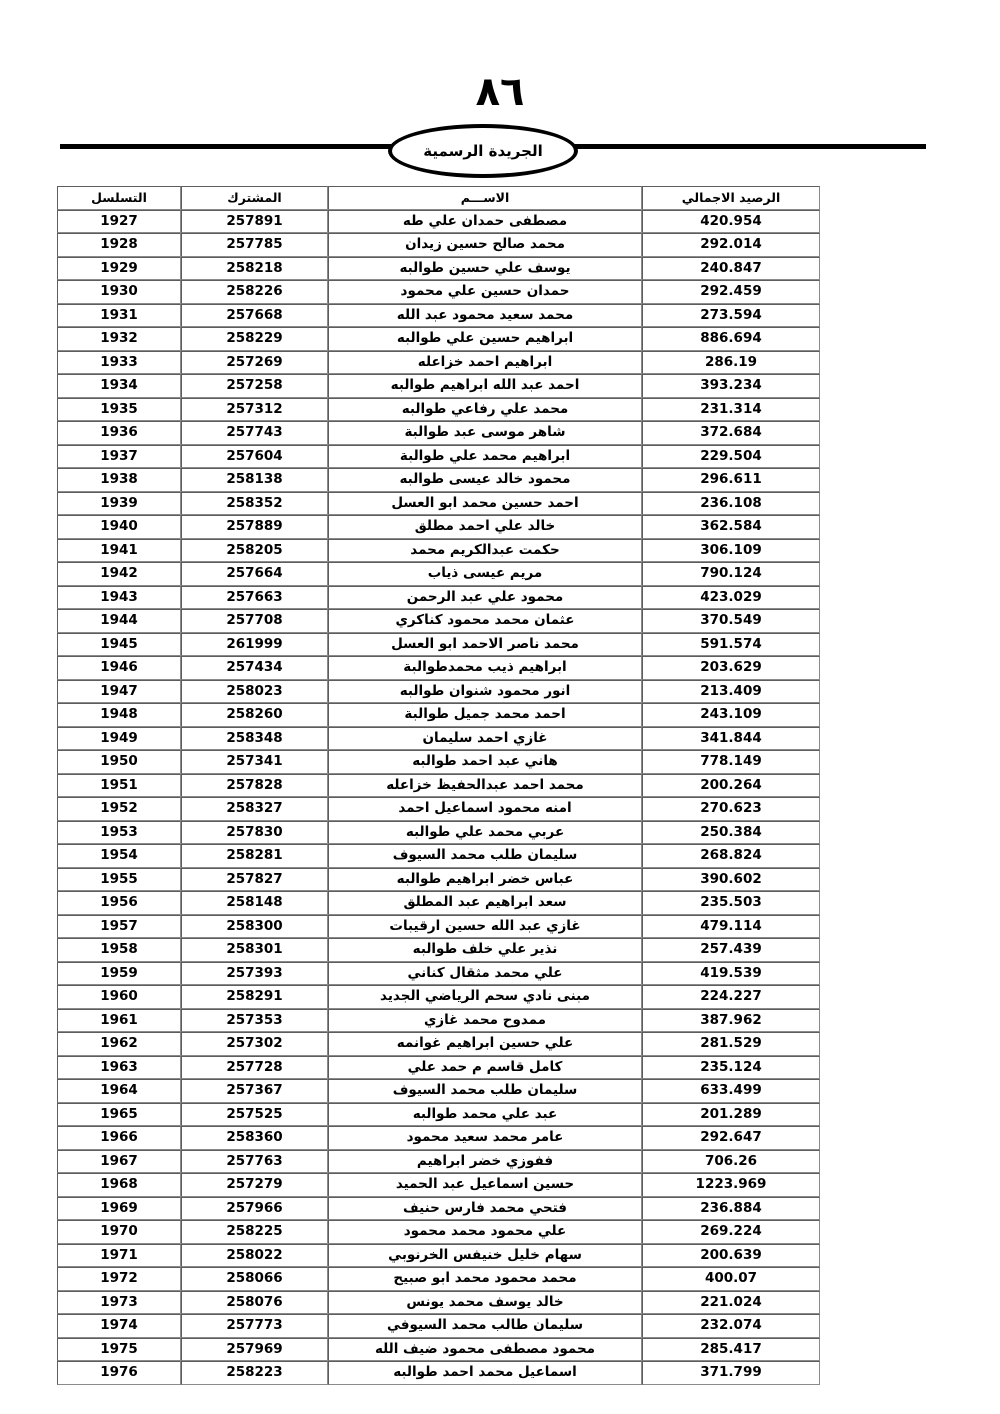 Image resolution: width=1000 pixels, height=1414 pixels. I want to click on table-row: 240.847 يوسف علي حسين طوالبه 258218 1929, so click(438, 268).